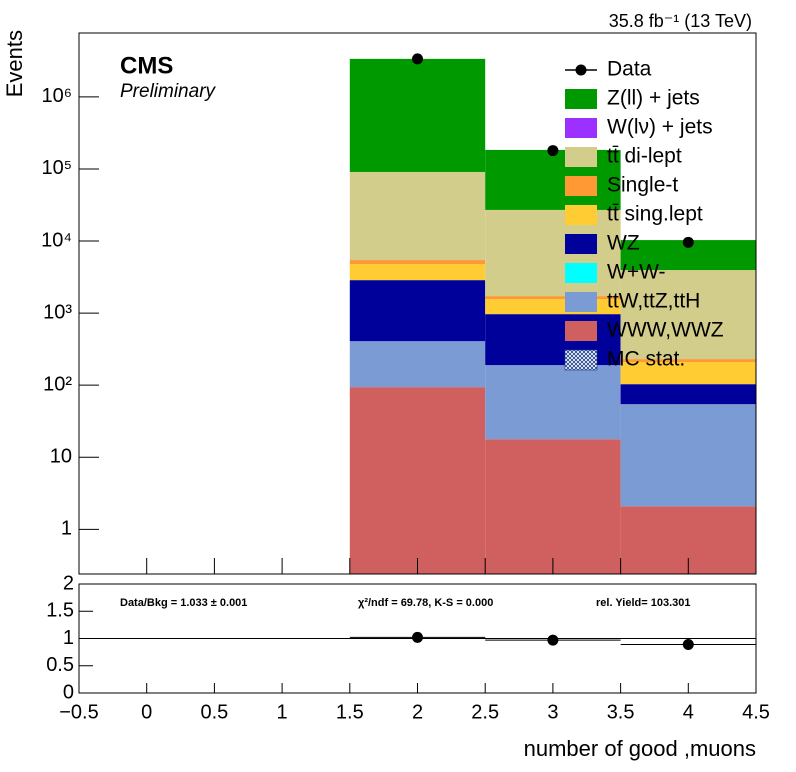 The image size is (796, 772). What do you see at coordinates (642, 185) in the screenshot?
I see `legend-label: Single-t` at bounding box center [642, 185].